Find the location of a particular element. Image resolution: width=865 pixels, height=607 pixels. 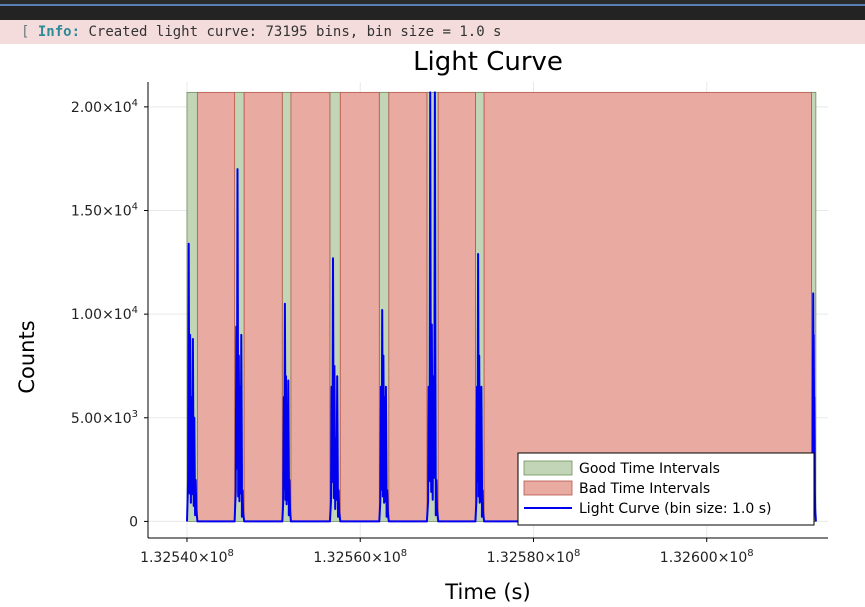

info-bracket: [ is located at coordinates (25, 32).